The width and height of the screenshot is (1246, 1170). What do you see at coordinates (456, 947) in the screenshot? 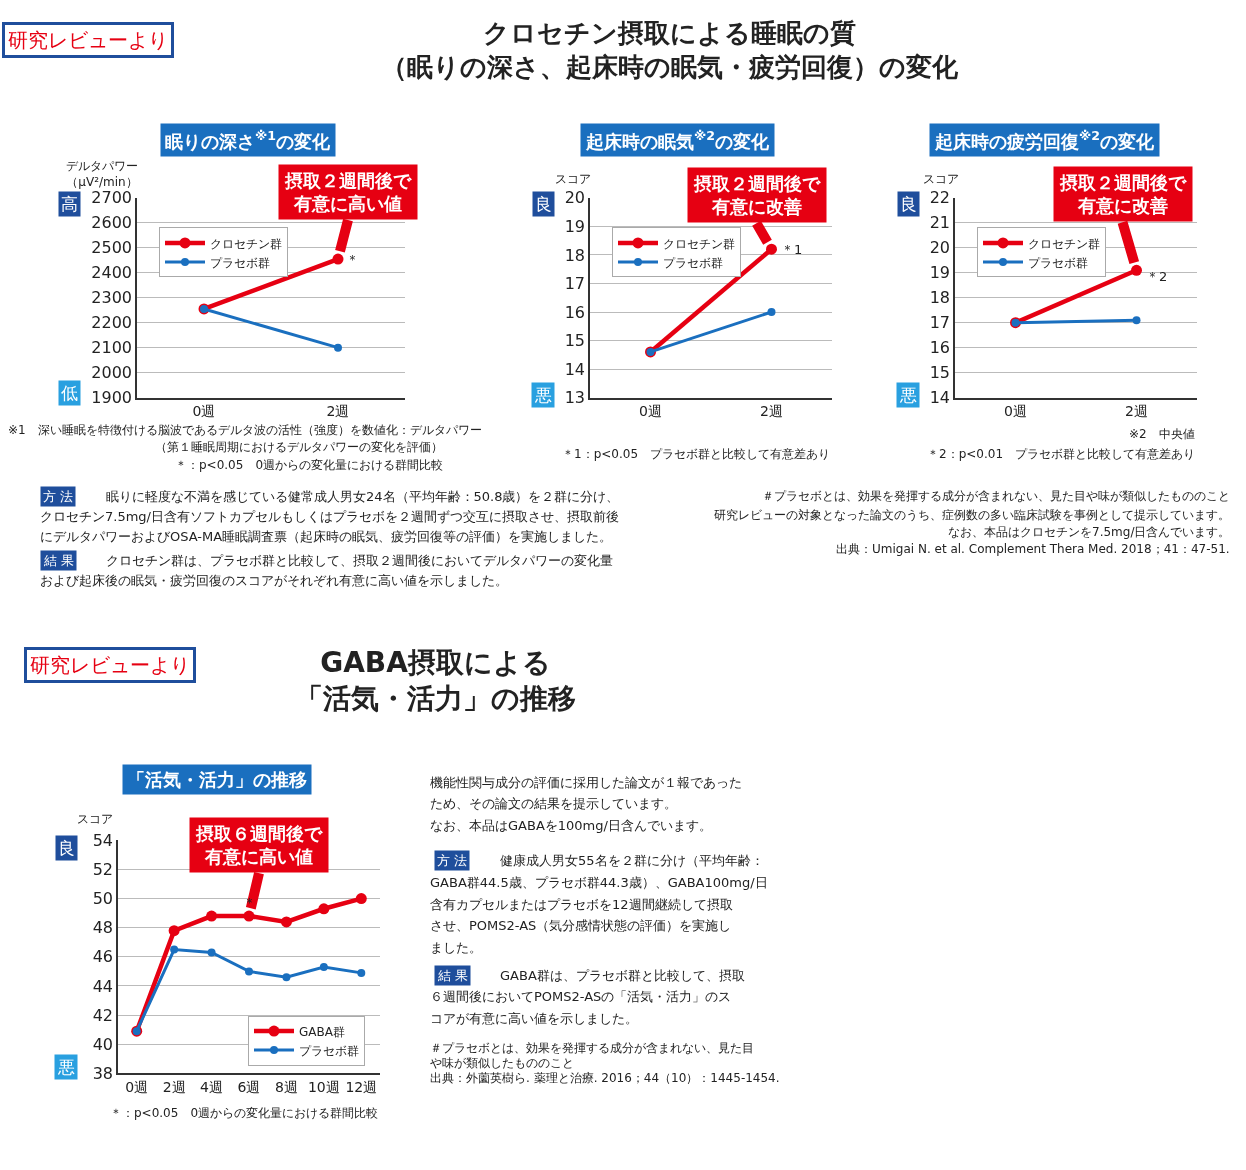
I see `text: ました。` at bounding box center [456, 947].